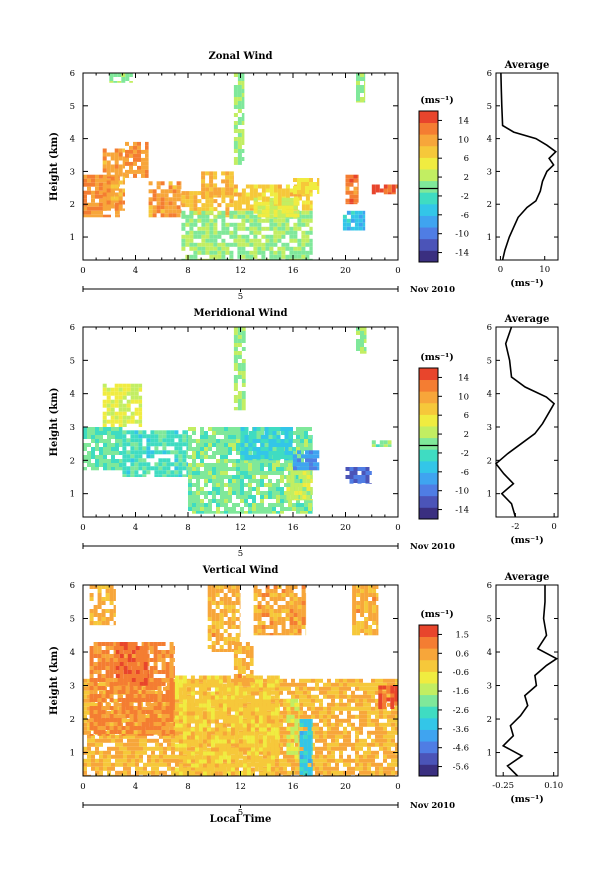 The image size is (615, 873). I want to click on panel-title: Meridional Wind, so click(240, 313).